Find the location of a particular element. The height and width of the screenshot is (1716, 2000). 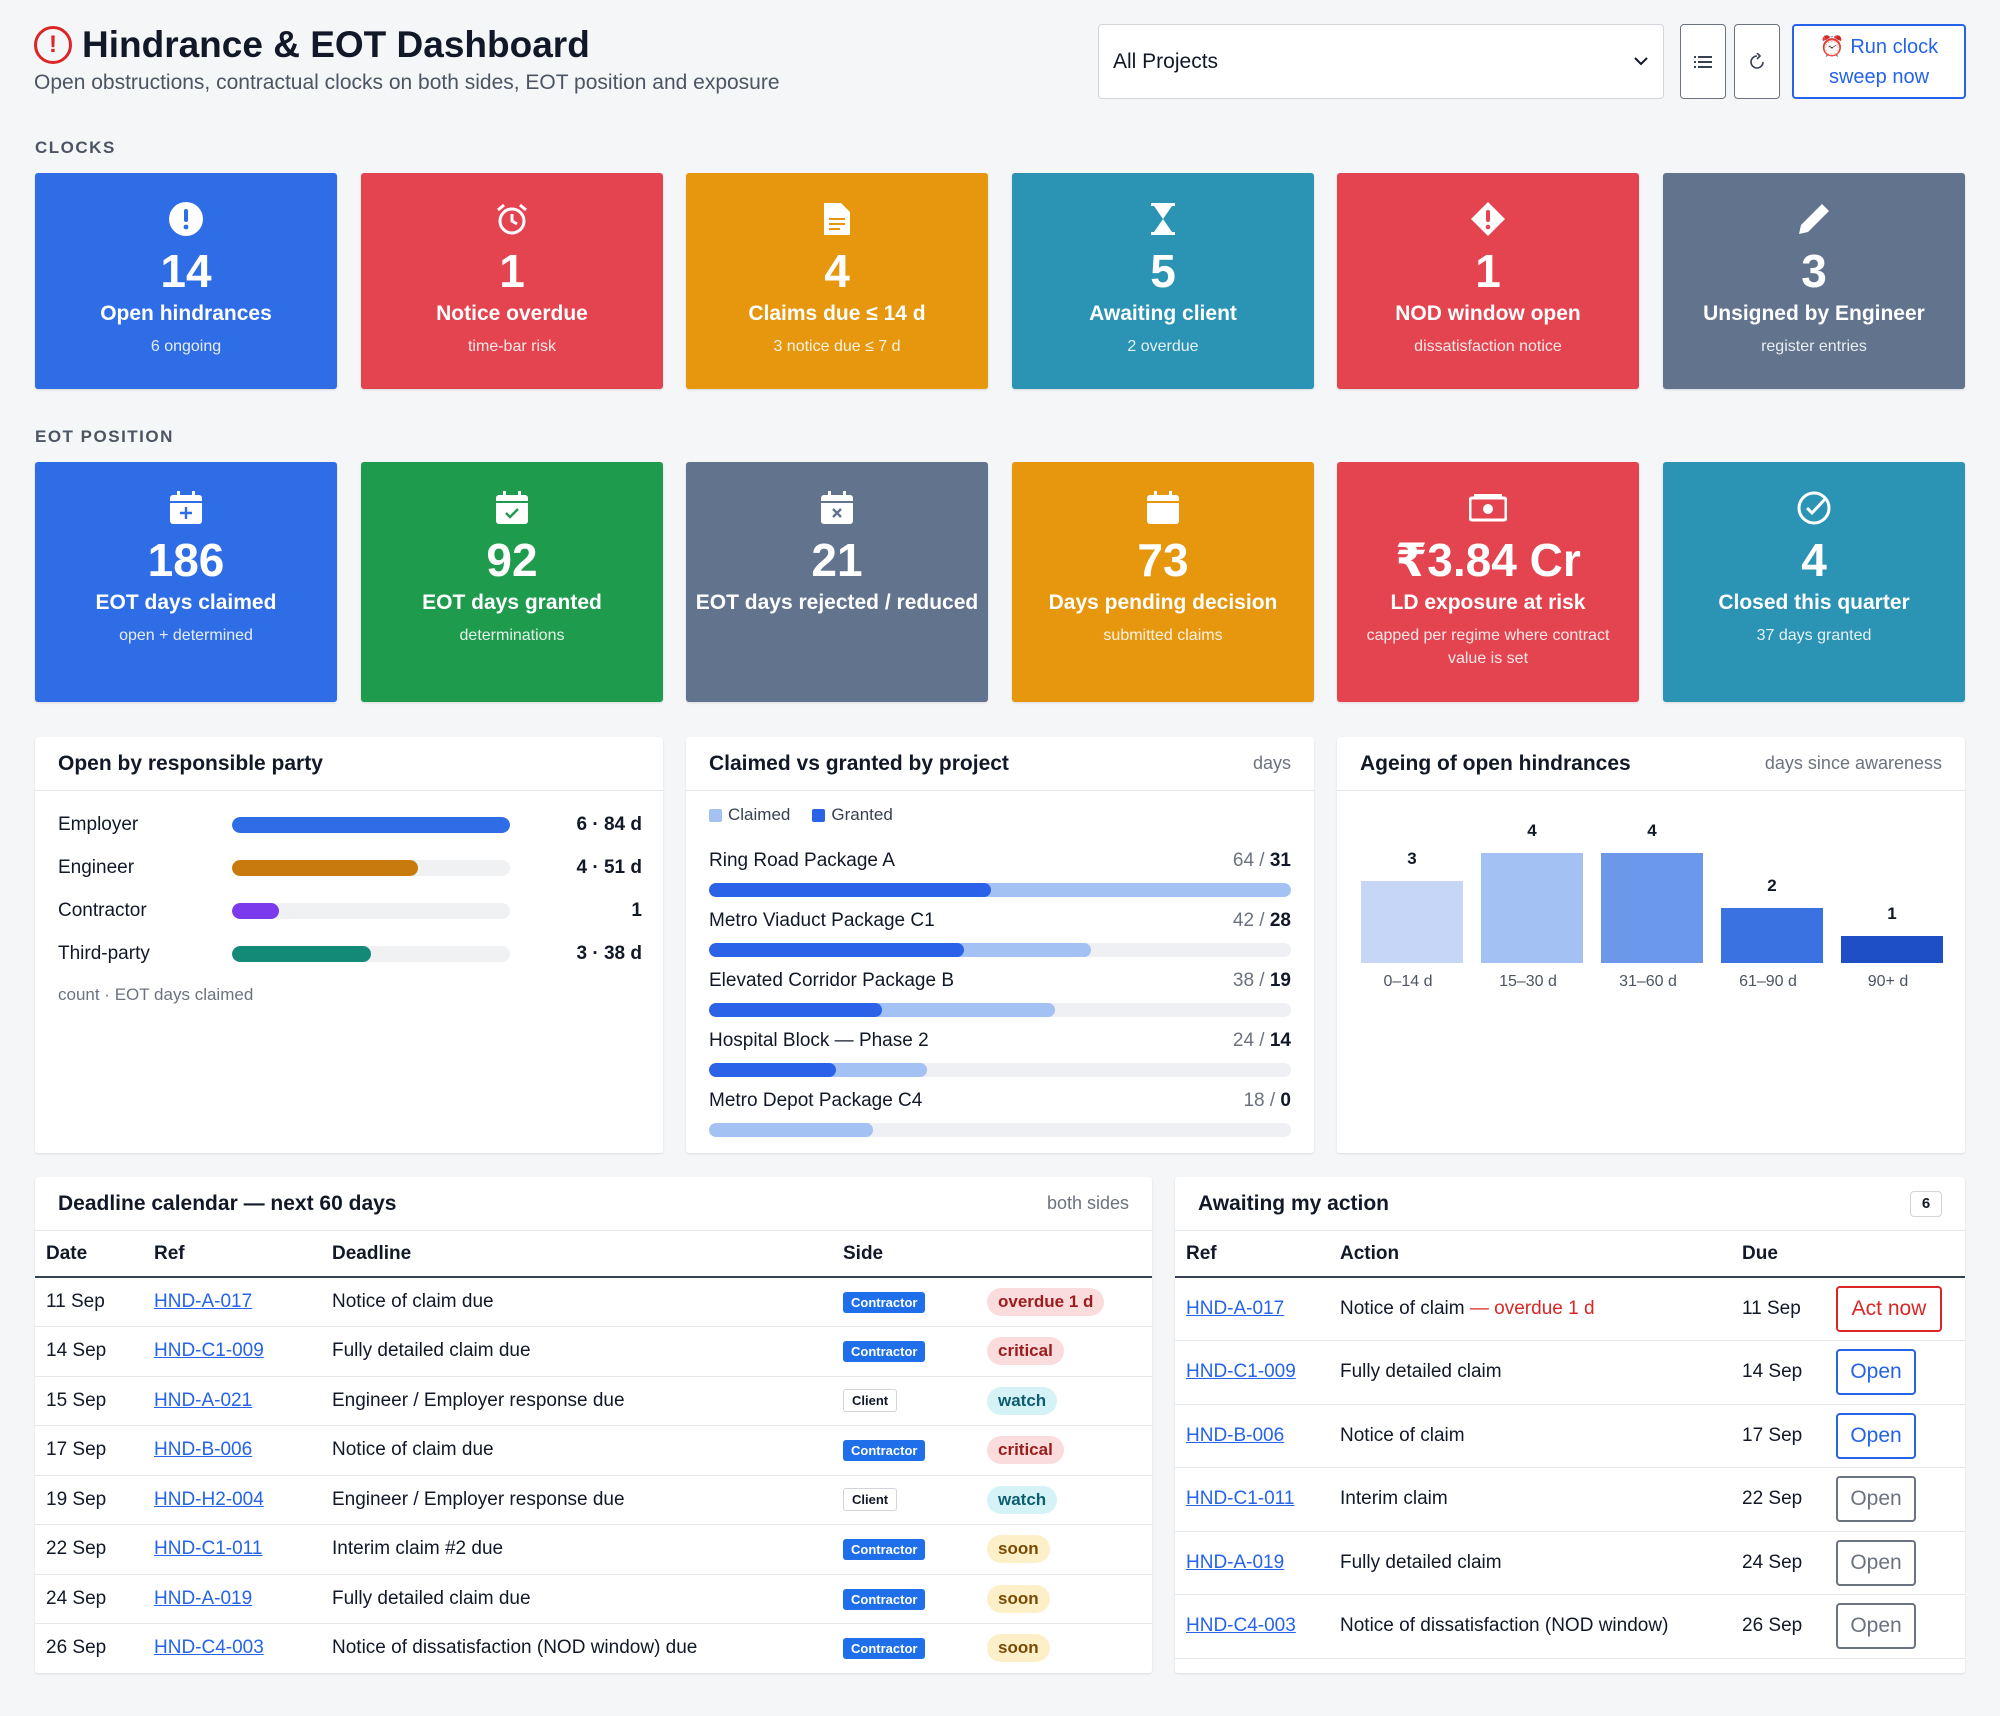

table-row: HND-C1-009 Fully detailed claim 14 Sep Open is located at coordinates (1570, 1372).